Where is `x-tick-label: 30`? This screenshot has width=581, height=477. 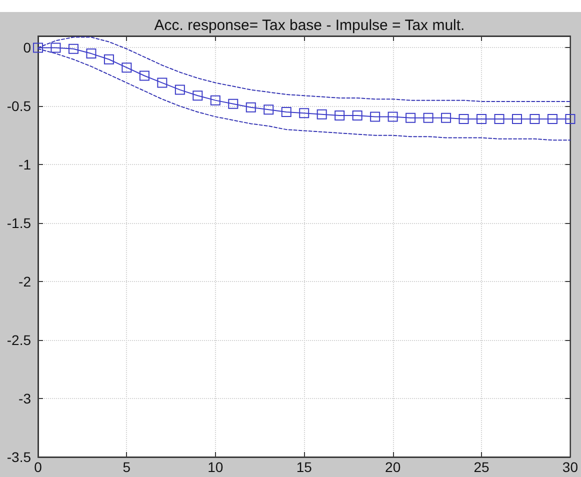 x-tick-label: 30 is located at coordinates (570, 467).